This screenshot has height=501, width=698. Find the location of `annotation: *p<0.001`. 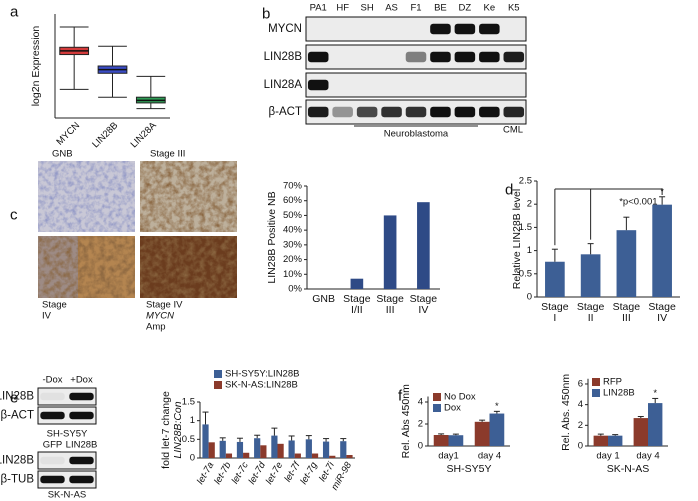

annotation: *p<0.001 is located at coordinates (638, 202).